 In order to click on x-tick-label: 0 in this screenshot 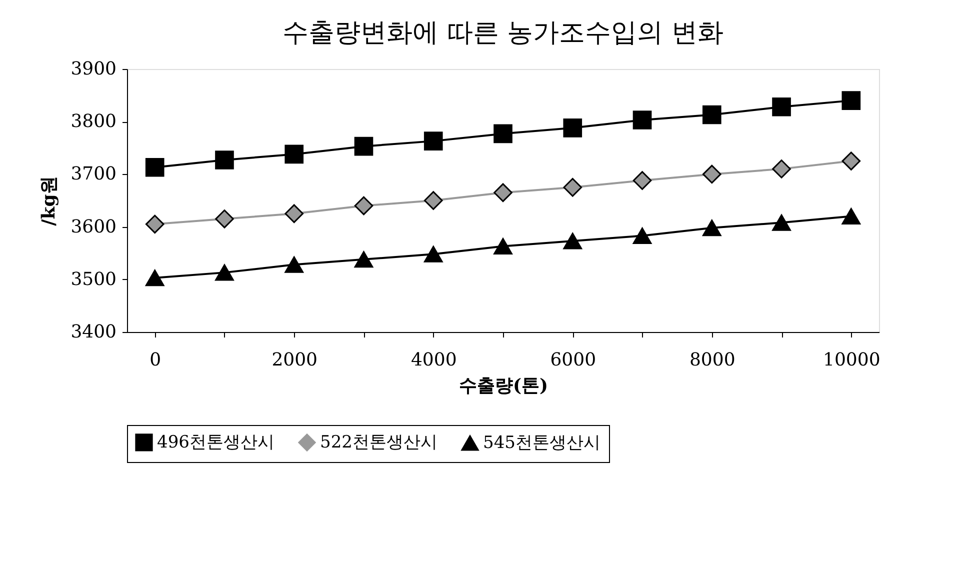, I will do `click(156, 360)`.